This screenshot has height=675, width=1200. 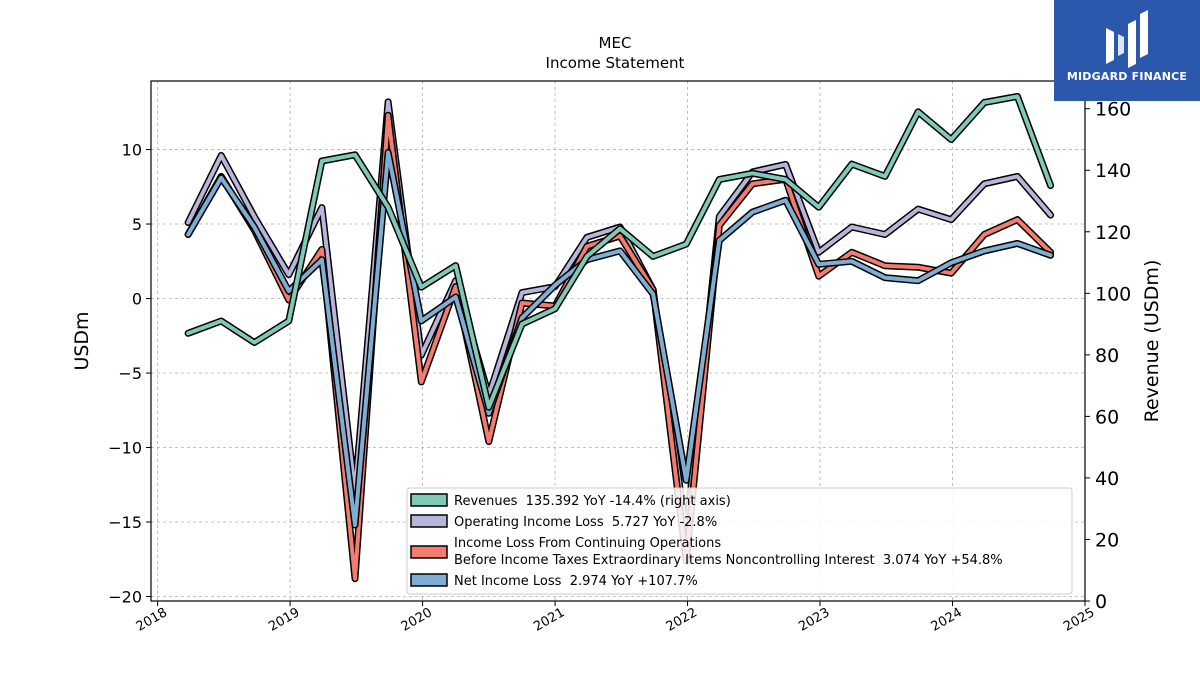 I want to click on y-right-tick-label: 140, so click(x=1113, y=171).